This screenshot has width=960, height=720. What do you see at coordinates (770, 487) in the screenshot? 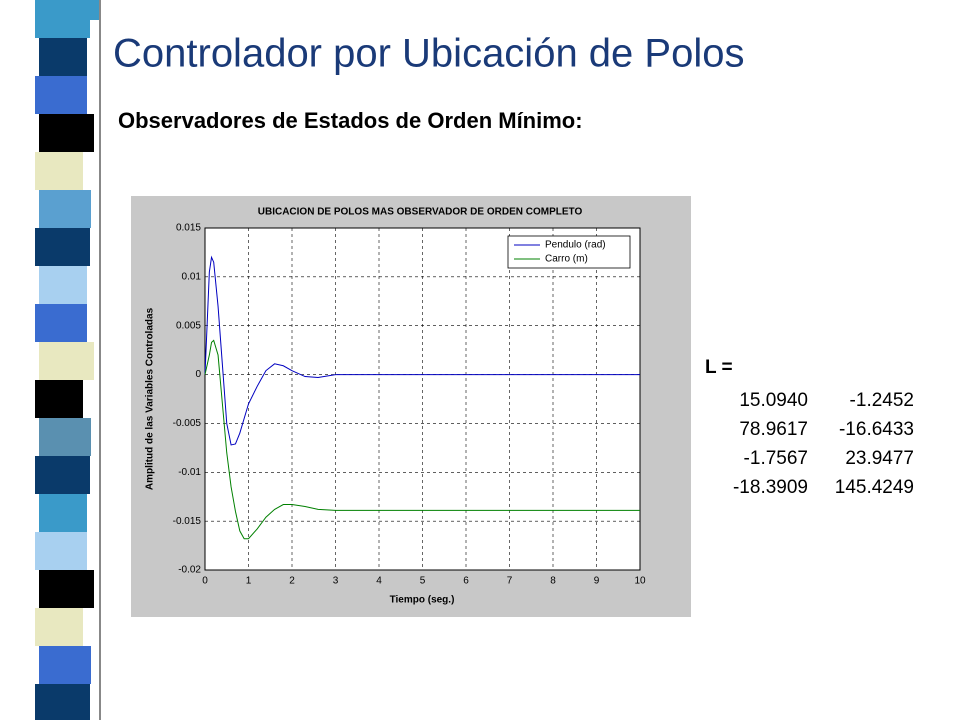
I see `matrix-entry: -18.3909` at bounding box center [770, 487].